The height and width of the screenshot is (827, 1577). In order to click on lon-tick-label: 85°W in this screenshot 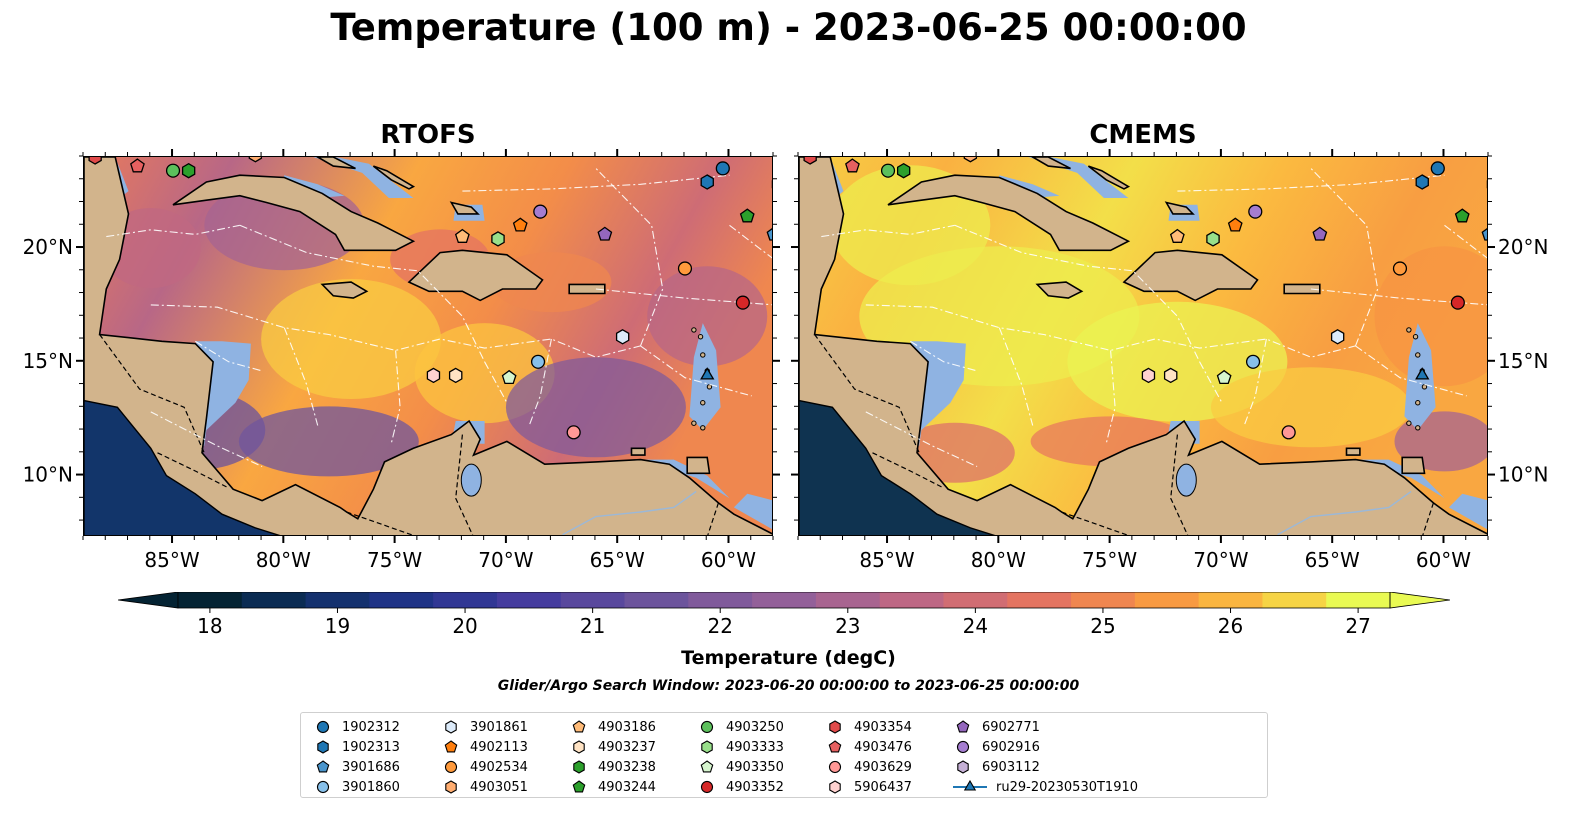, I will do `click(171, 560)`.